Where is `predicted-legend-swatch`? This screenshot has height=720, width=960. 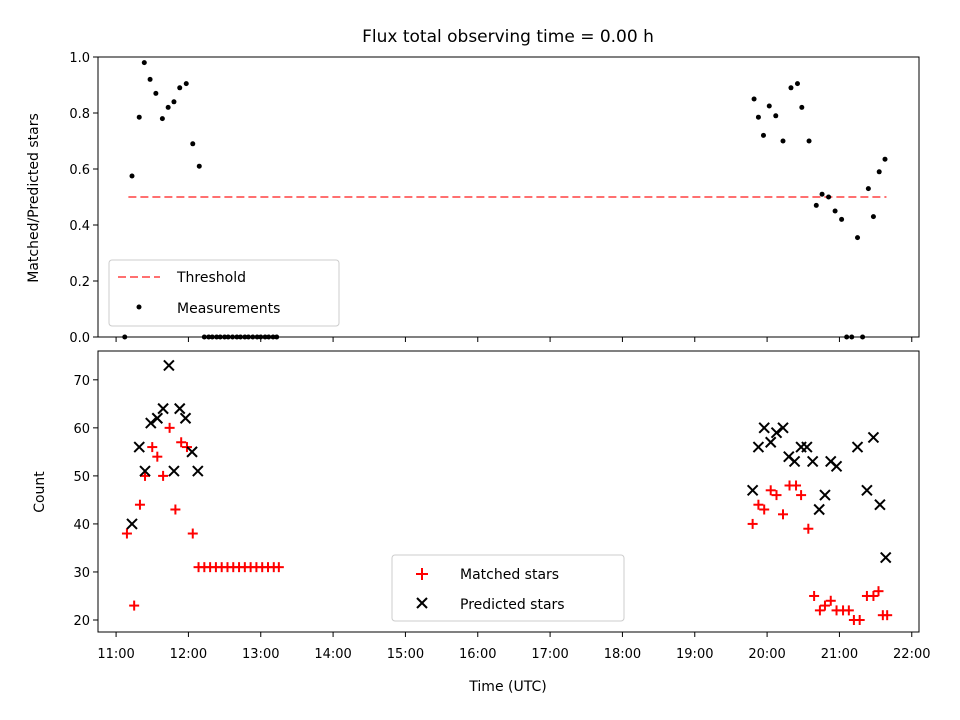
predicted-legend-swatch is located at coordinates (422, 603).